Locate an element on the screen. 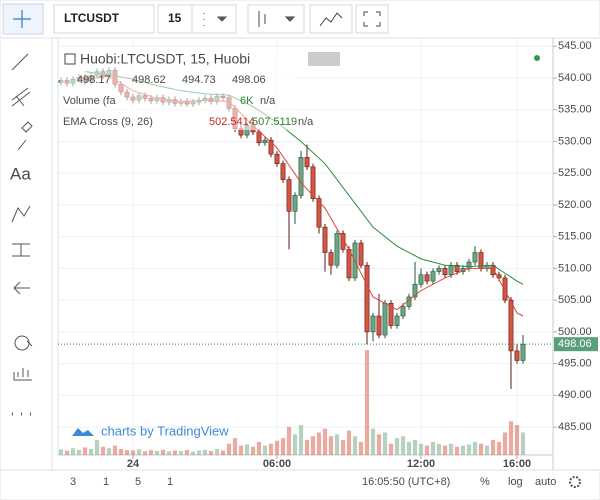  log-toggle: log is located at coordinates (515, 482).